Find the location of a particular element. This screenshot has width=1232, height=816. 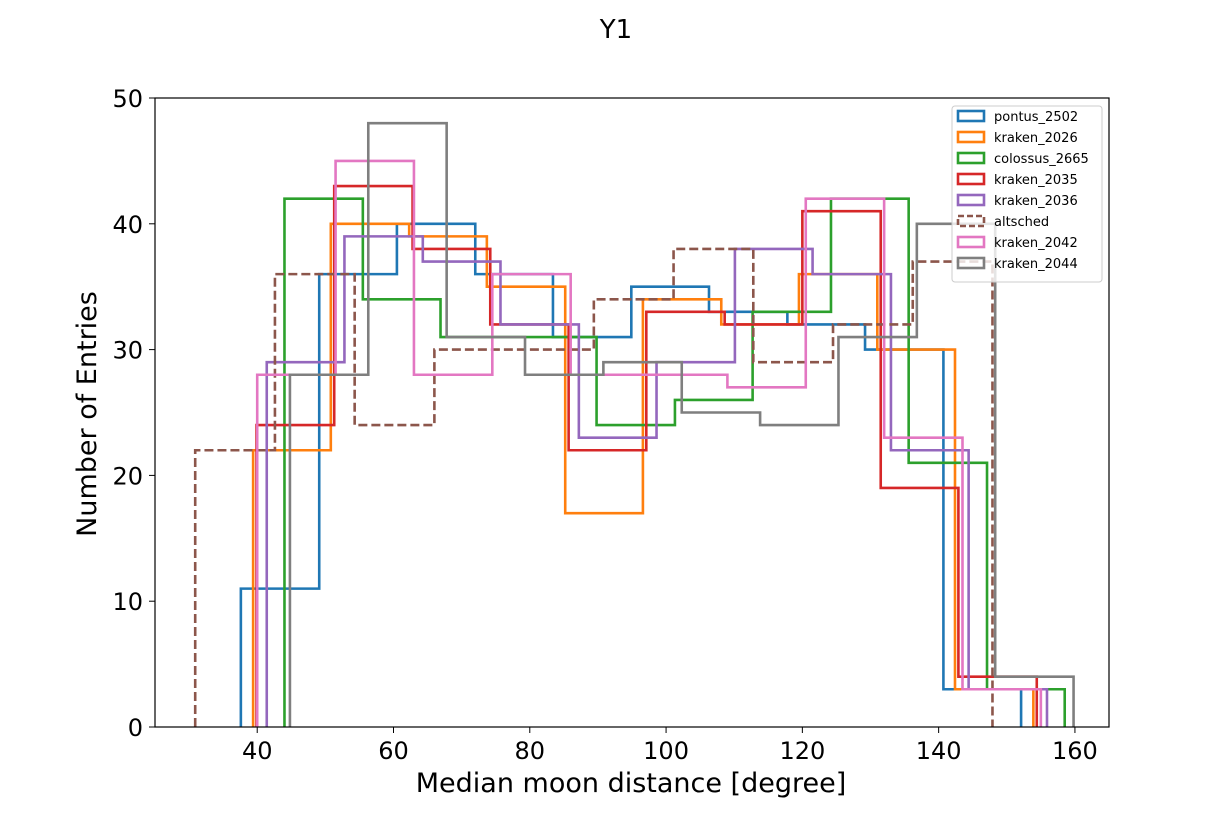

x-axis-label: Median moon distance [degree] is located at coordinates (631, 783).